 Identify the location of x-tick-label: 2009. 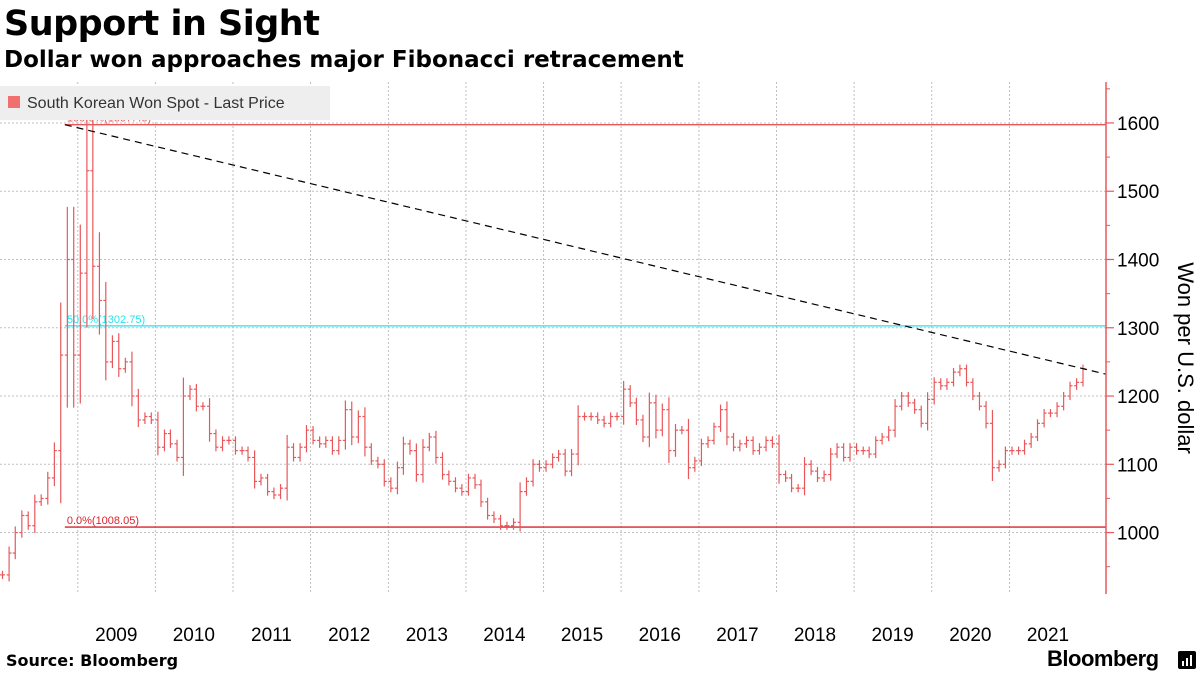
(116, 635).